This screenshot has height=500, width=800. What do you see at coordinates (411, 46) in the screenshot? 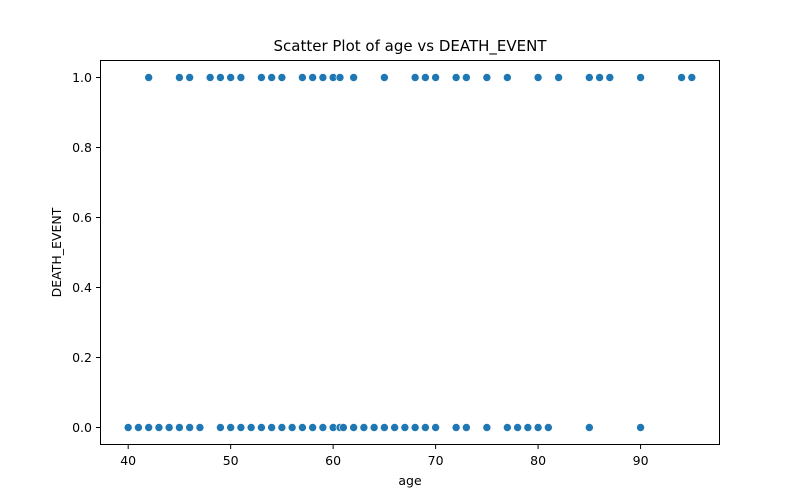
I see `chart-title: Scatter Plot of age vs DEATH_EVENT` at bounding box center [411, 46].